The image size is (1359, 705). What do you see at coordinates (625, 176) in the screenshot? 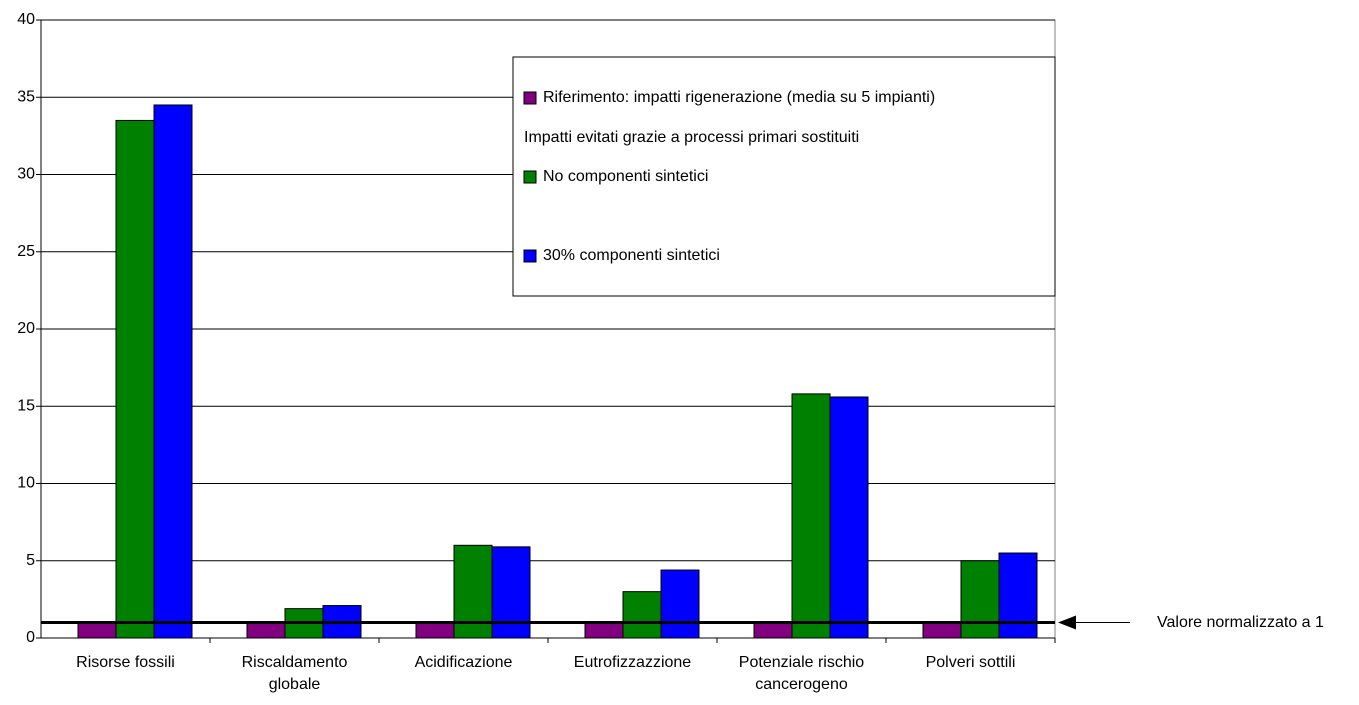
I see `legend-label: No componenti sintetici` at bounding box center [625, 176].